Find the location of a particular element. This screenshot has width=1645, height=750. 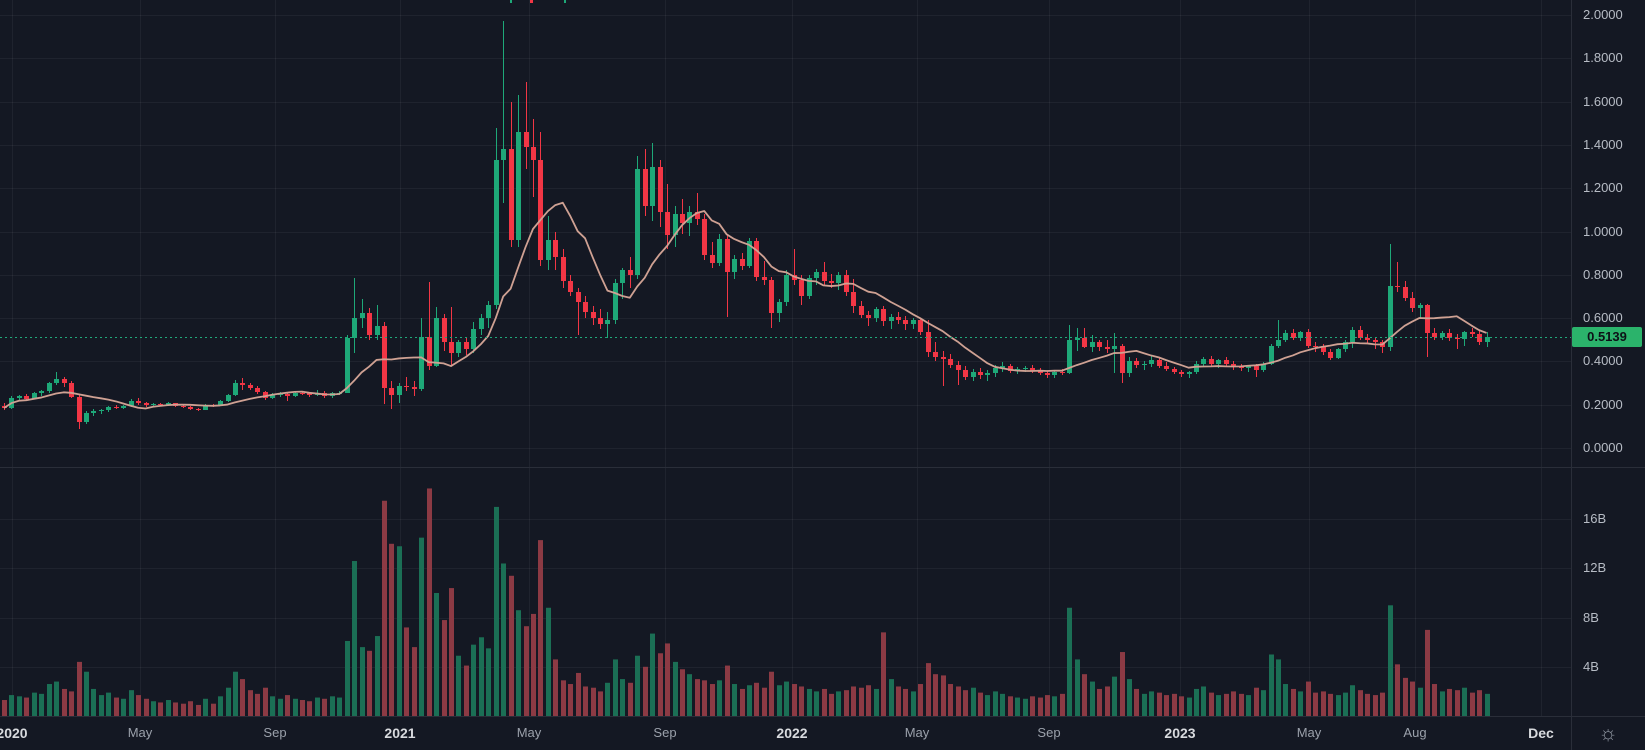

price-tick-label: 0.8000 is located at coordinates (1603, 274).